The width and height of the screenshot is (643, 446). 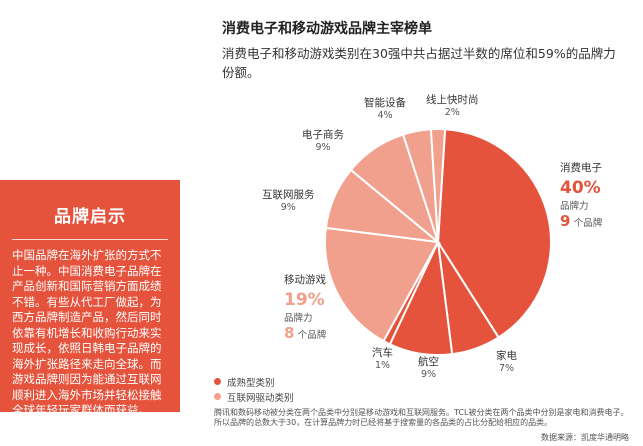 I want to click on chart-title: 消费电子和移动游戏品牌主宰榜单, so click(x=327, y=29).